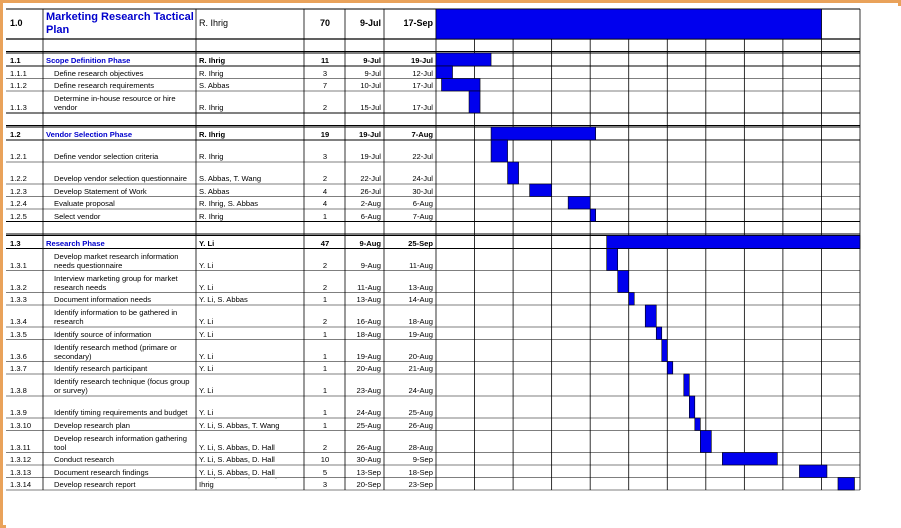  Describe the element at coordinates (422, 203) in the screenshot. I see `task-end: 6-Aug` at that location.